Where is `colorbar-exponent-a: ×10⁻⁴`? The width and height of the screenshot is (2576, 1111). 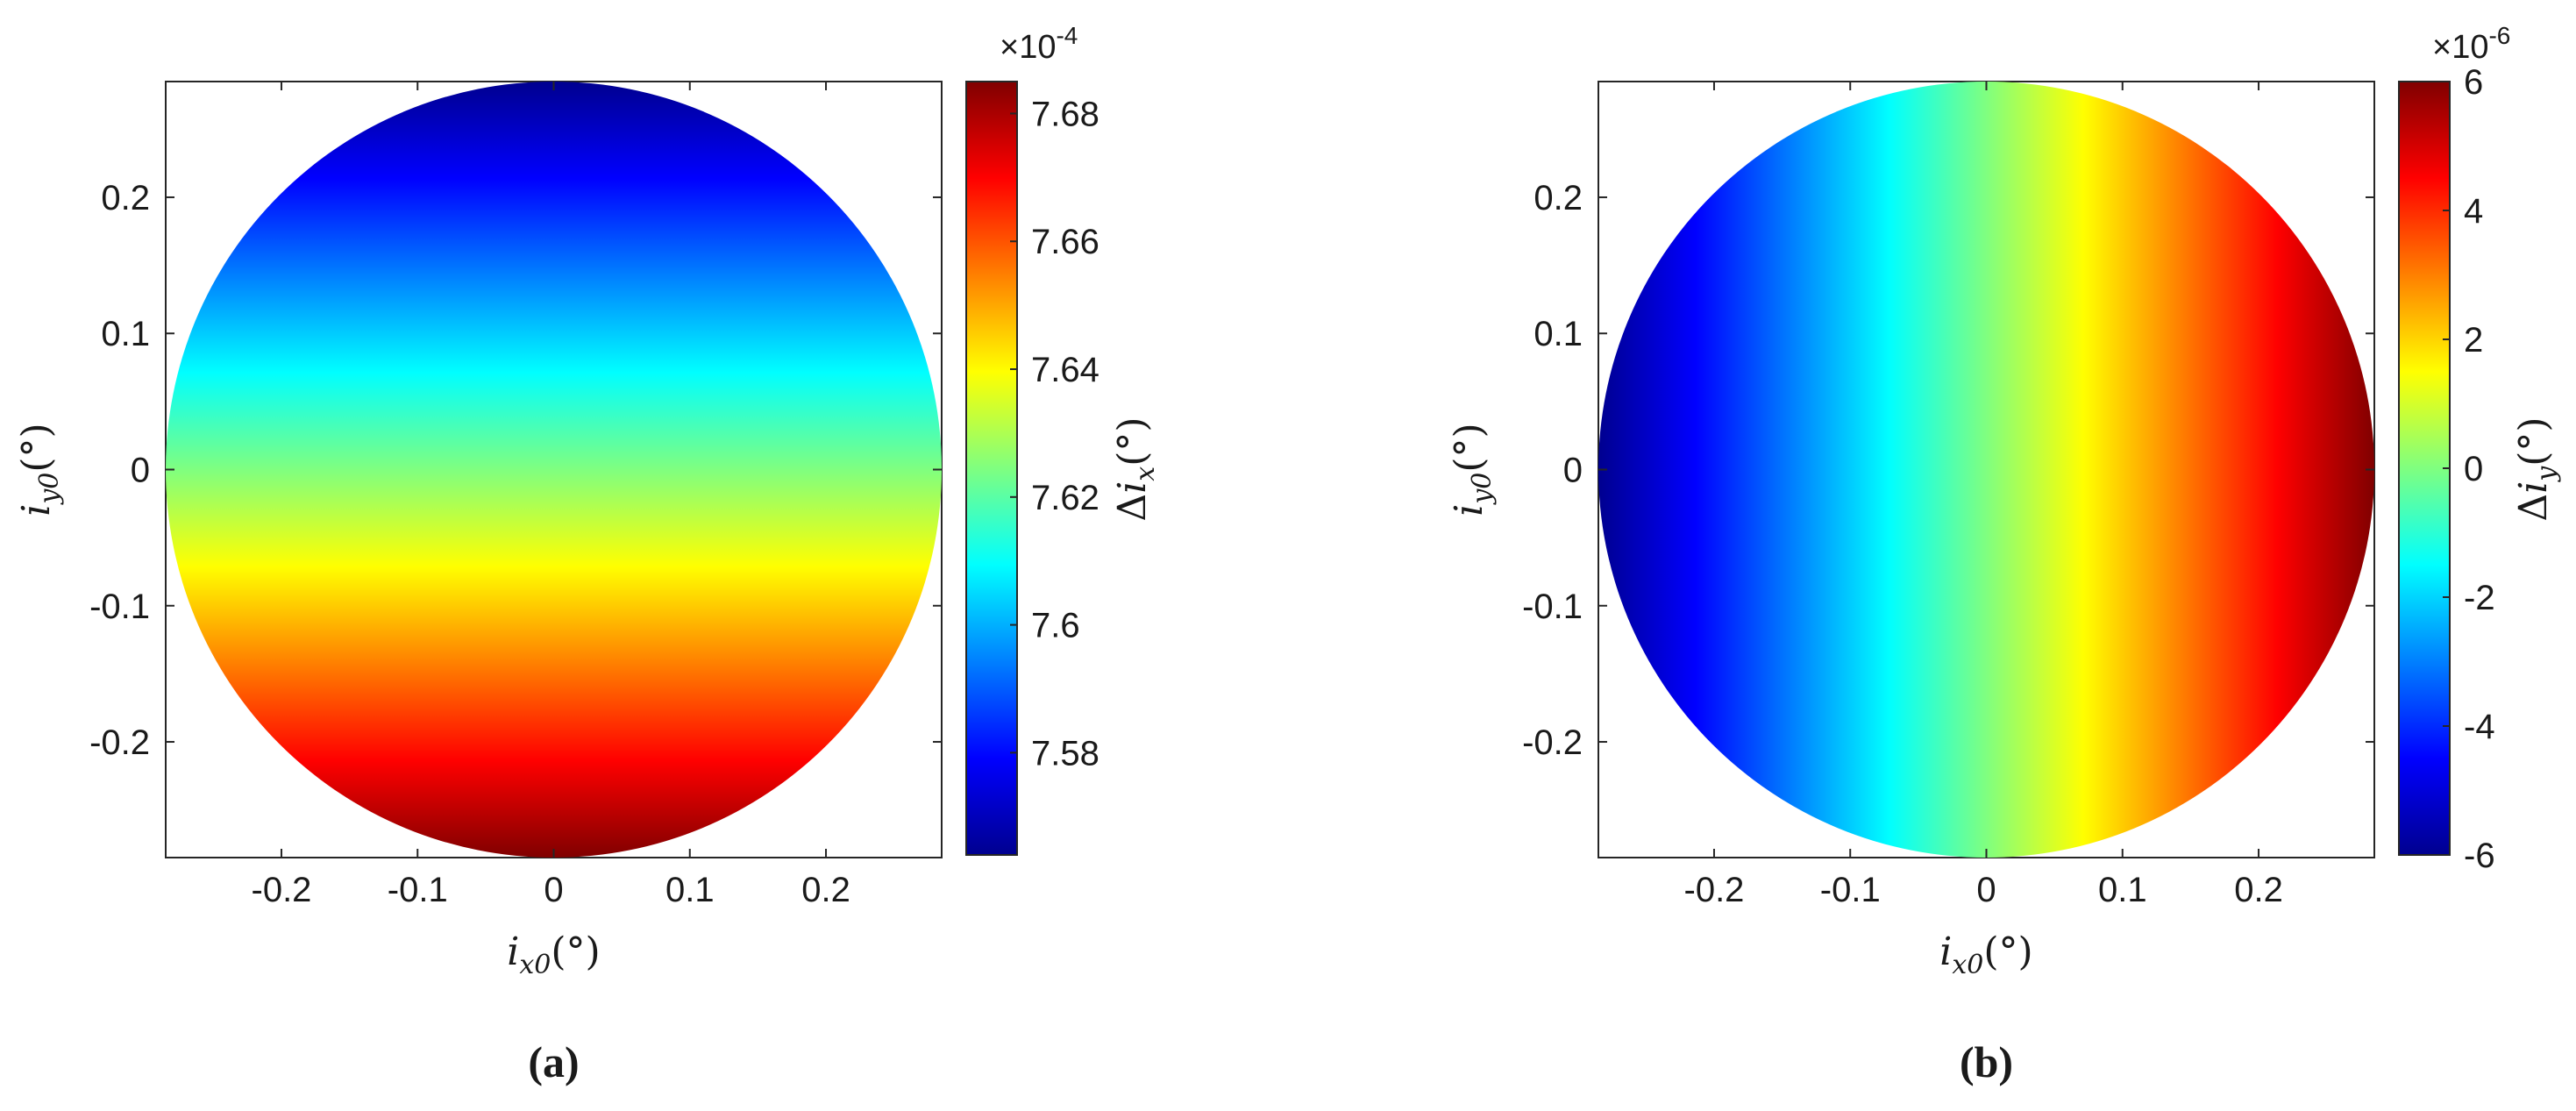 colorbar-exponent-a: ×10⁻⁴ is located at coordinates (1039, 44).